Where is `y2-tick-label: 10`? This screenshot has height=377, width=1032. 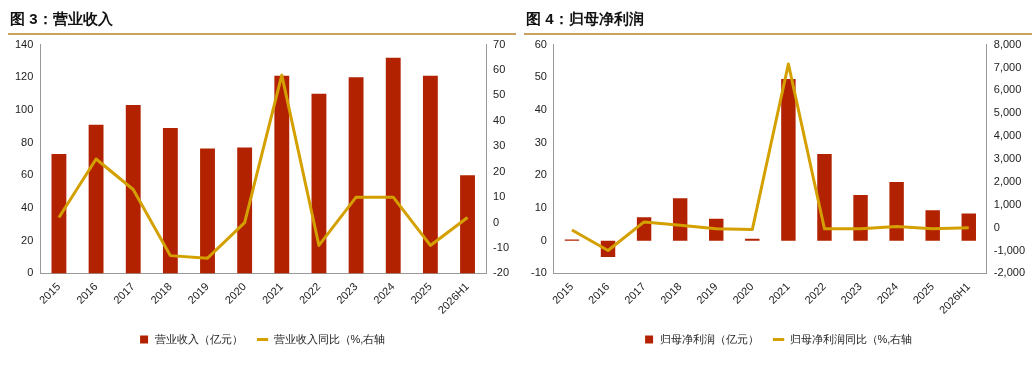 y2-tick-label: 10 is located at coordinates (499, 196).